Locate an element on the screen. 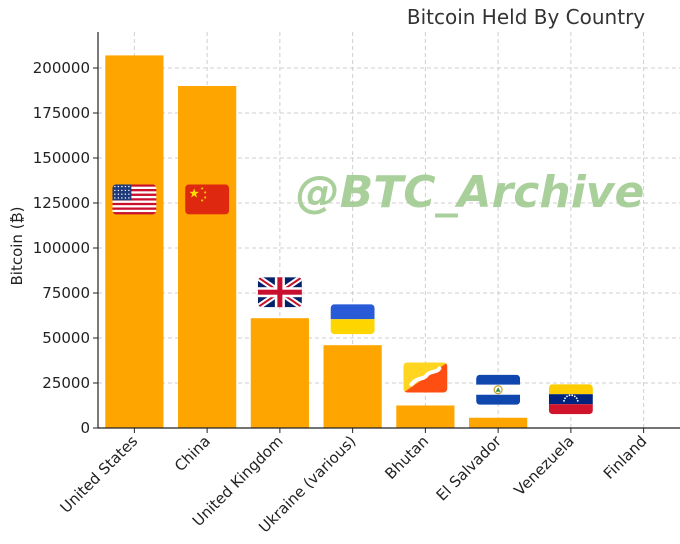 This screenshot has width=680, height=544. y-tick-label: 50000 is located at coordinates (66, 338).